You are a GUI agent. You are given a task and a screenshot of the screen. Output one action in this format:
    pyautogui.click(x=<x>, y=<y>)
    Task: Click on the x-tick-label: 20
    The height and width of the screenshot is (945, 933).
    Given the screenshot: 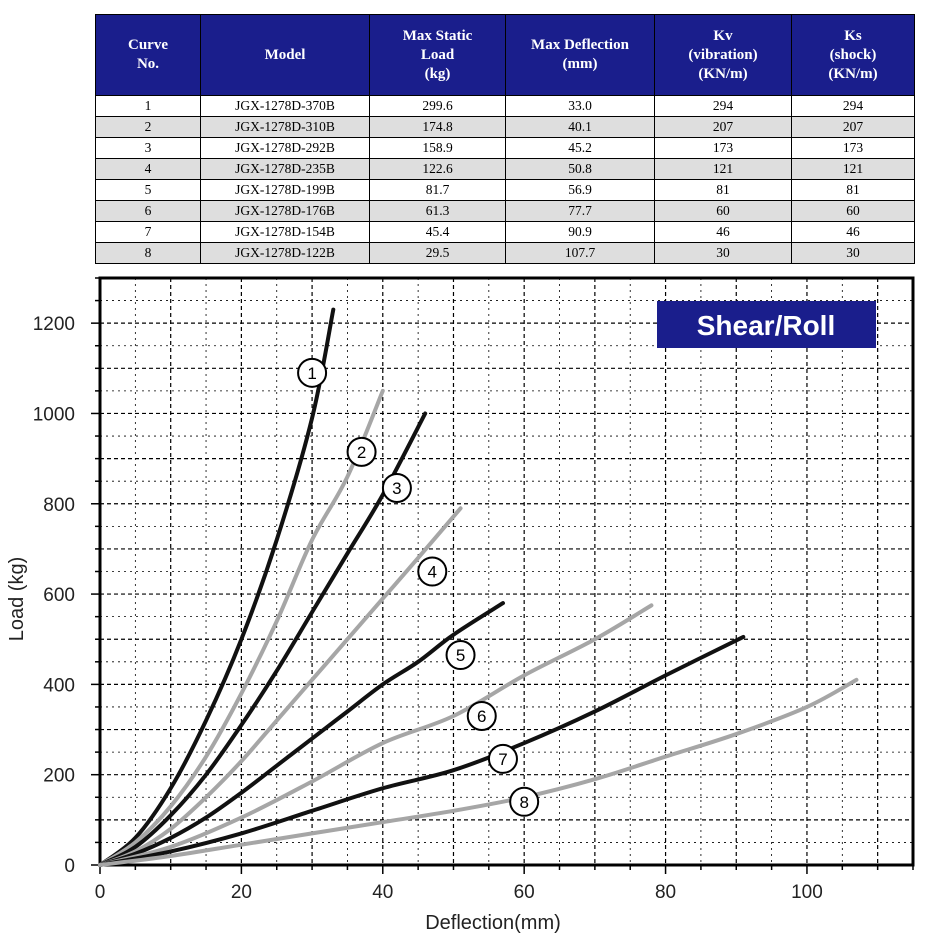 What is the action you would take?
    pyautogui.click(x=241, y=892)
    